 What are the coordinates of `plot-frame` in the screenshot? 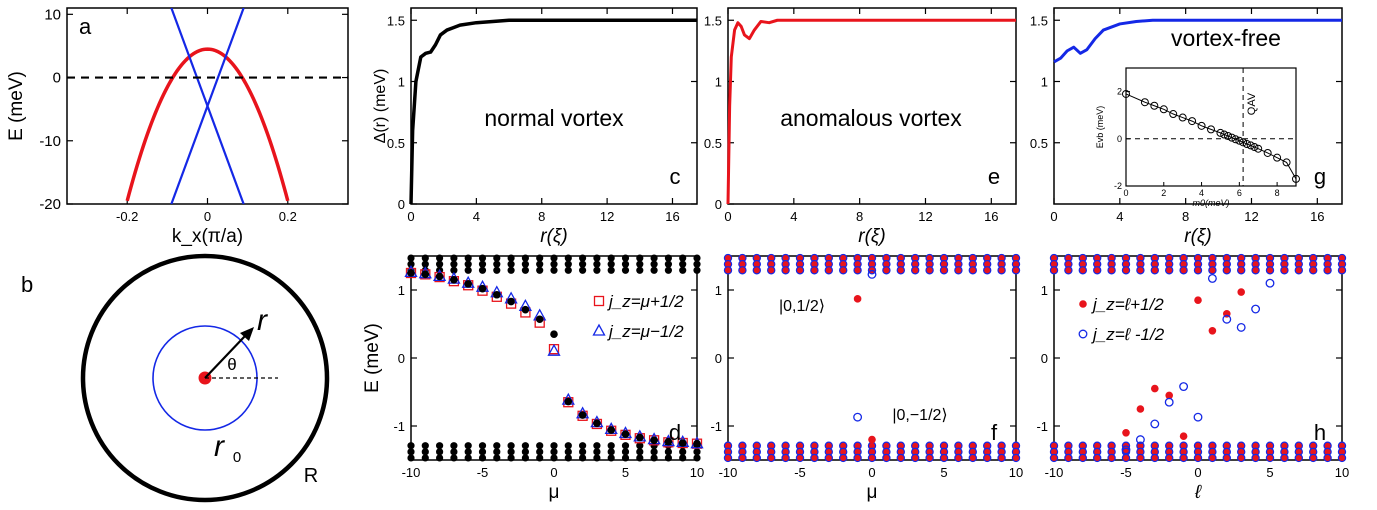 It's located at (1198, 106).